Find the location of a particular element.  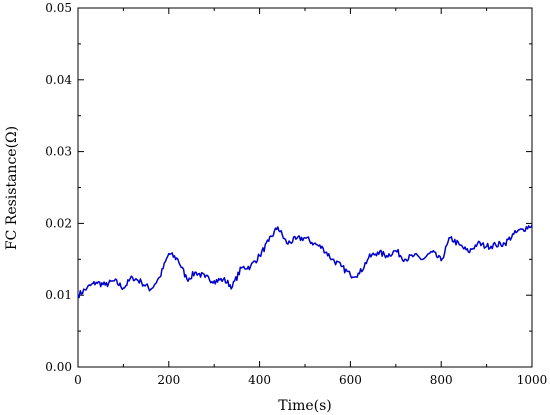

x-tick-label: 800 is located at coordinates (441, 380).